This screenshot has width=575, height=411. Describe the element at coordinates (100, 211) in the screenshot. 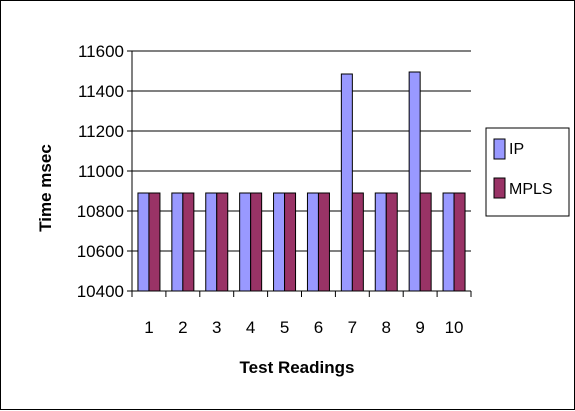

I see `y-tick-label: 10800` at that location.